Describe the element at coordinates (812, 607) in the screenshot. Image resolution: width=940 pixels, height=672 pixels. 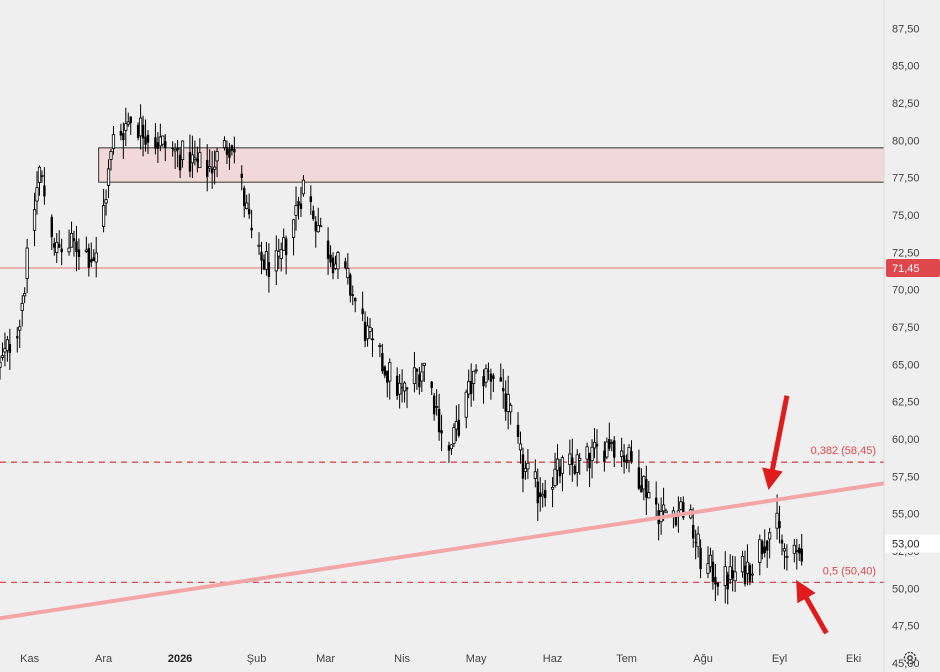
I see `bottom-arrow` at that location.